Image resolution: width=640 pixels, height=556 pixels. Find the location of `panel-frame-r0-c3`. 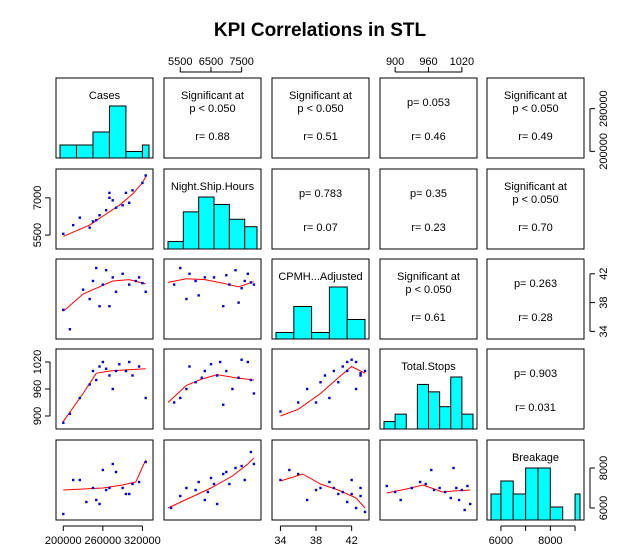

panel-frame-r0-c3 is located at coordinates (428, 118).